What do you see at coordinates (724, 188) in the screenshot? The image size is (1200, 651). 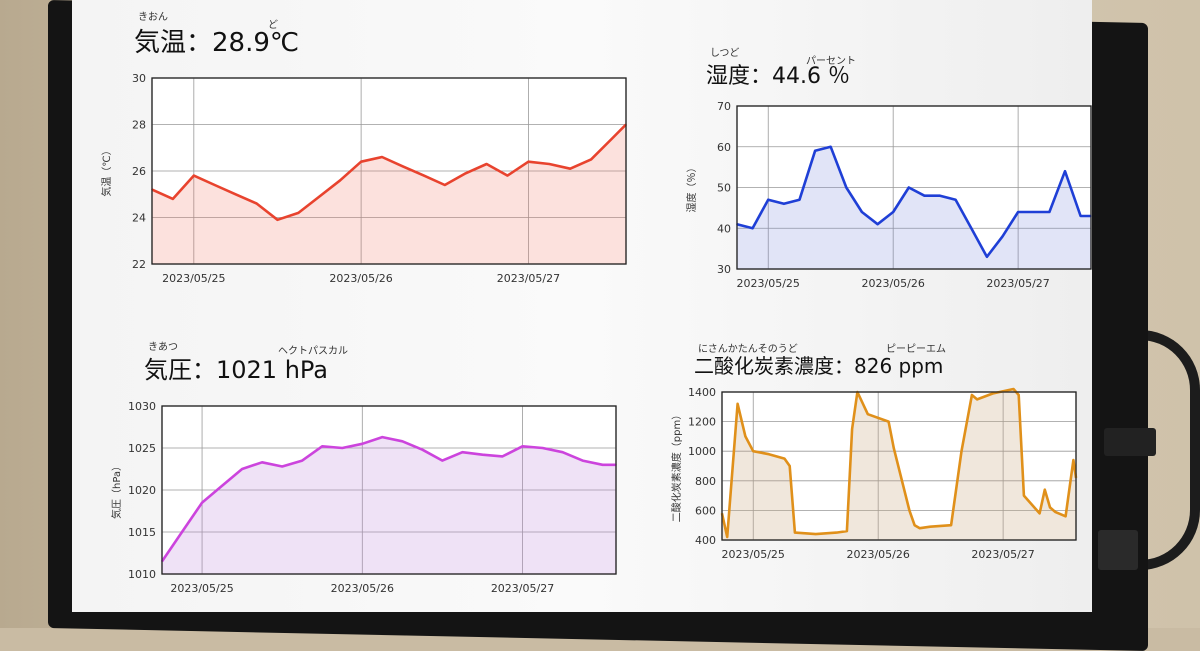 I see `y-tick-label: 50` at bounding box center [724, 188].